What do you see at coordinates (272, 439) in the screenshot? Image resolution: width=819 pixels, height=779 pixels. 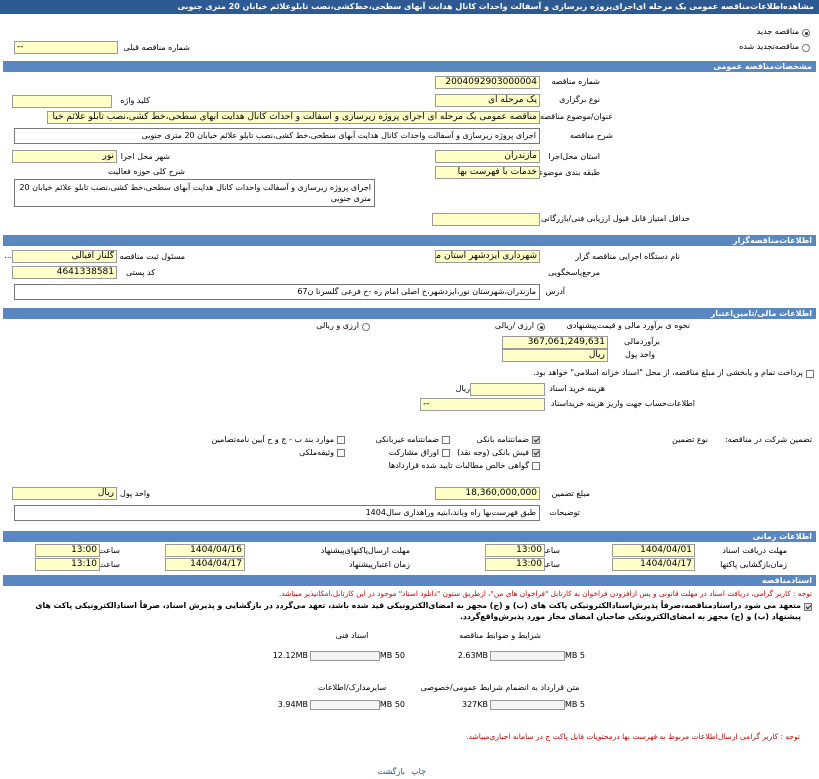 I see `checkbox-label: موارد بند ب - ج و ح آیین نامه‌تضامین` at bounding box center [272, 439].